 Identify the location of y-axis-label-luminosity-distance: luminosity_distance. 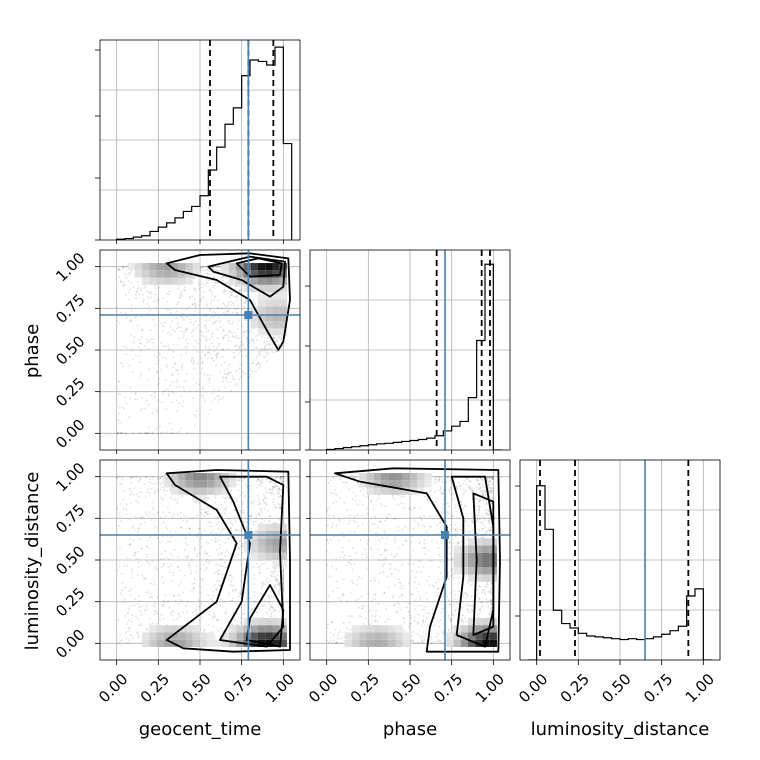
(32, 561).